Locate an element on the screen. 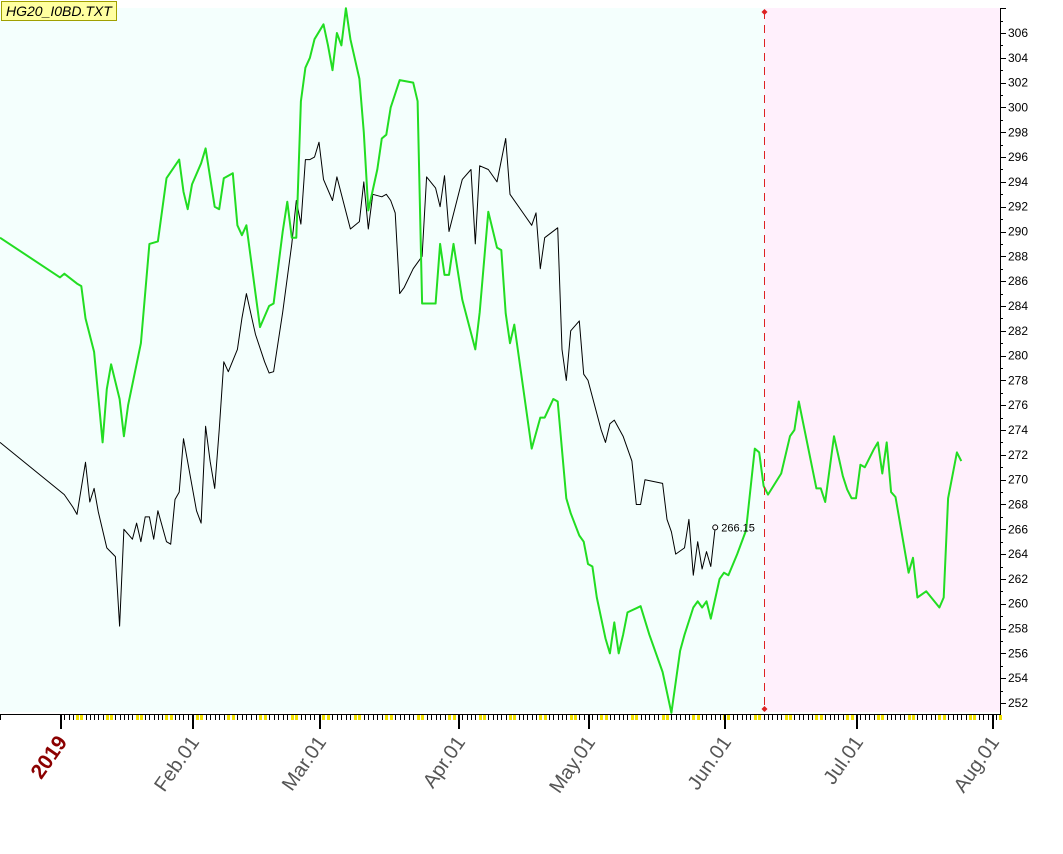 This screenshot has width=1063, height=854. y-tick-label: 268 is located at coordinates (1018, 504).